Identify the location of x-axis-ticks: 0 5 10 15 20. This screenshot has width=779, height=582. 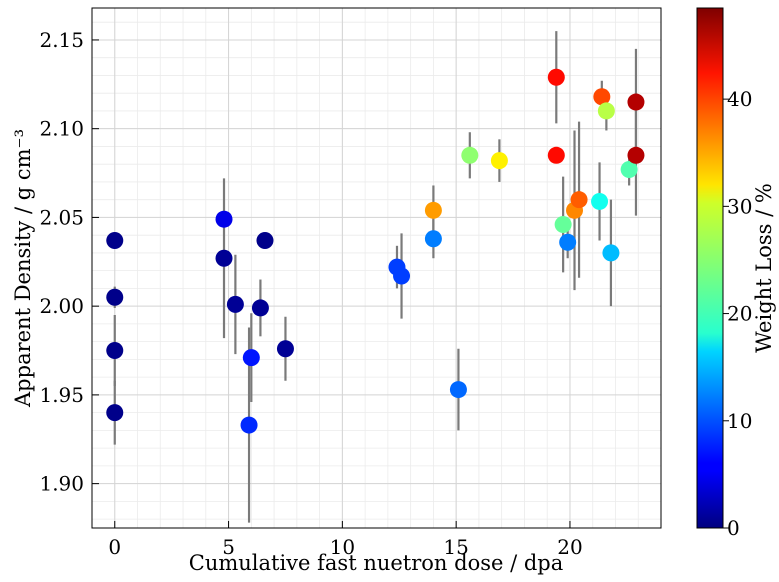
(345, 540).